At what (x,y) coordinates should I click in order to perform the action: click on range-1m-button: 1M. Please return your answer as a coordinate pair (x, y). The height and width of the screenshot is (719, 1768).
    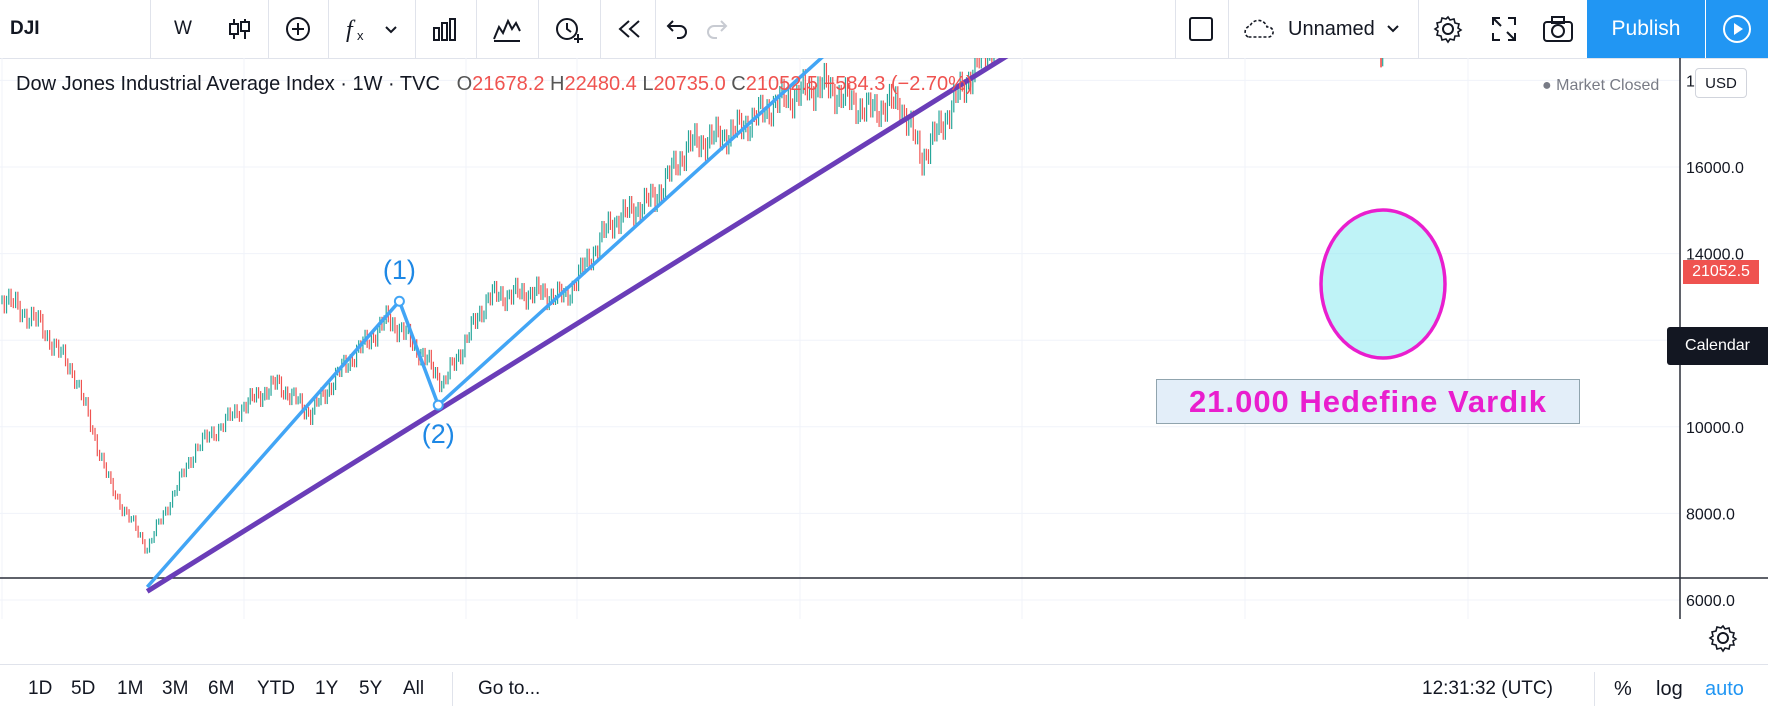
    Looking at the image, I should click on (130, 688).